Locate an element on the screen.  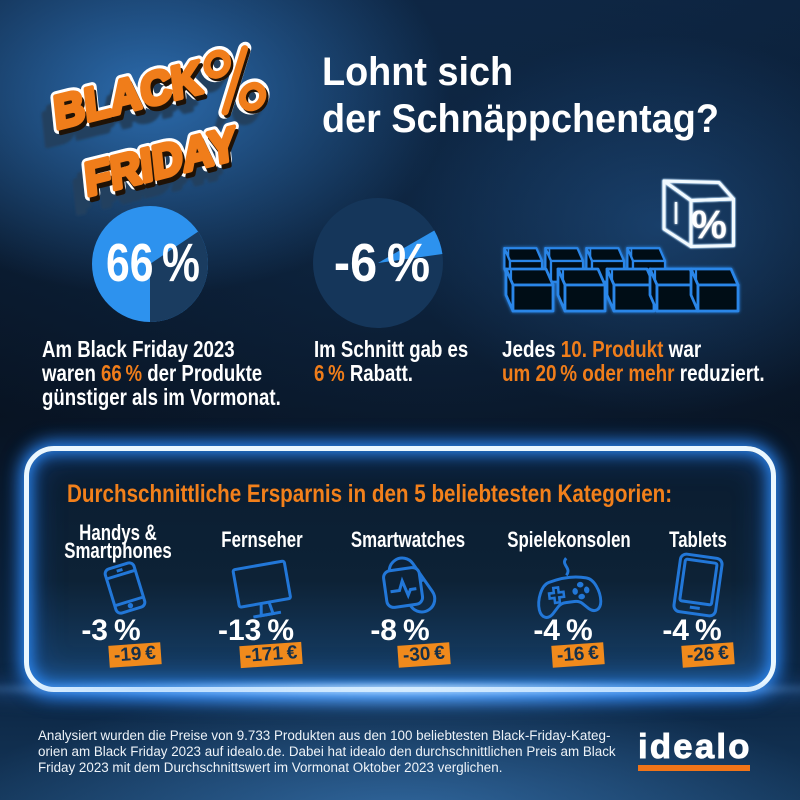
svg-text: -6 % is located at coordinates (382, 262).